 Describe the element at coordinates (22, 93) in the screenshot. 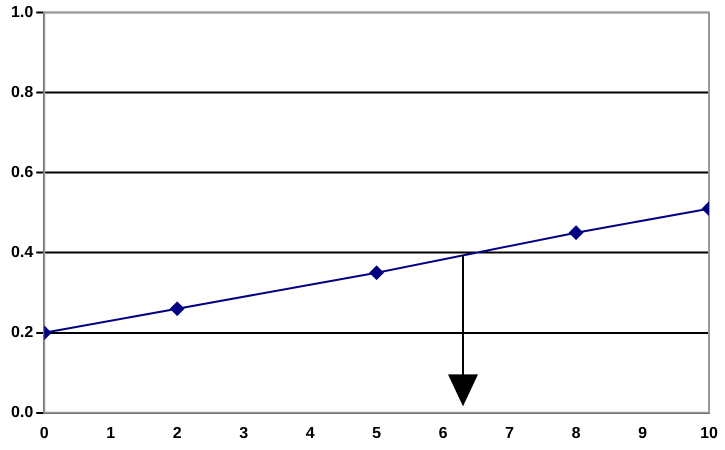

I see `y-tick-label: 0.8` at that location.